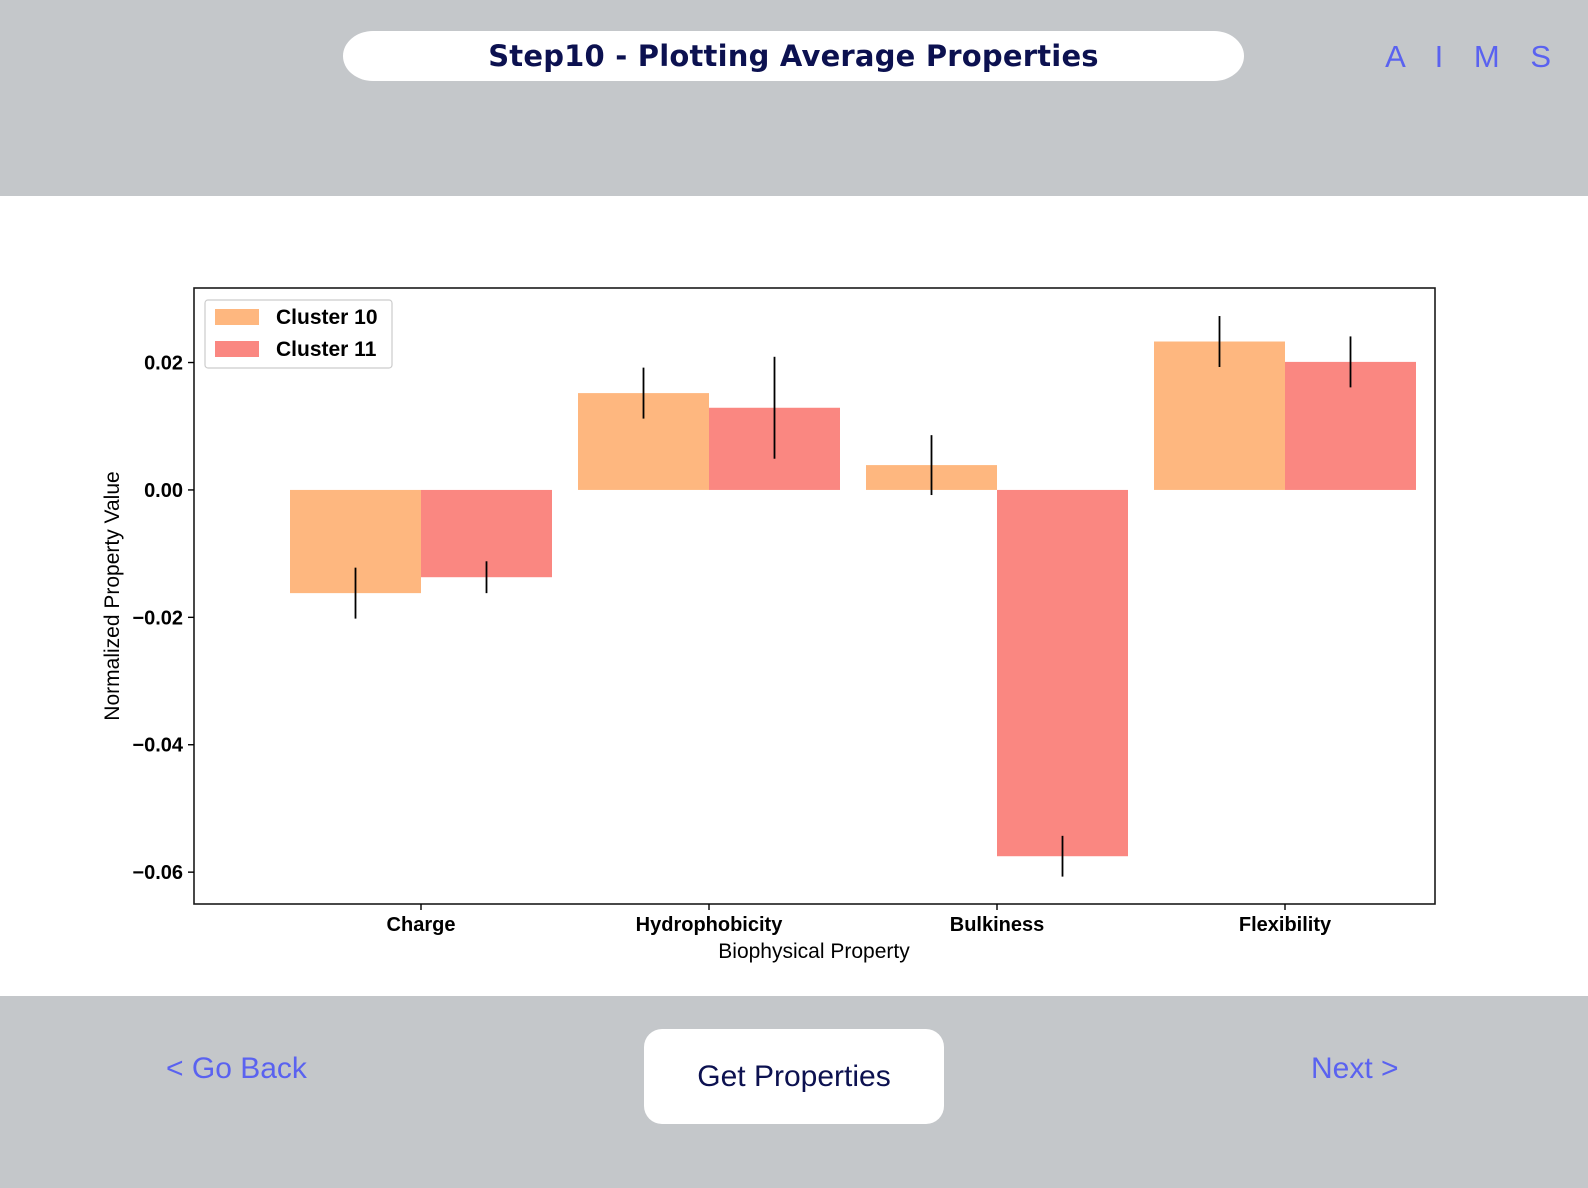 This screenshot has width=1588, height=1188. I want to click on legend: Cluster 10 Cluster 11, so click(298, 334).